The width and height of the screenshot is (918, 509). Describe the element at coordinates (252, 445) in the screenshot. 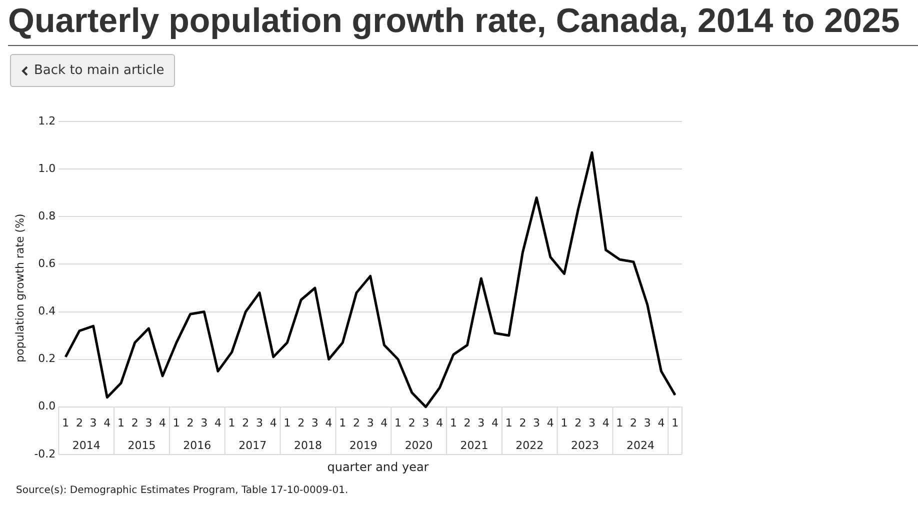

I see `annotation: 2017` at that location.